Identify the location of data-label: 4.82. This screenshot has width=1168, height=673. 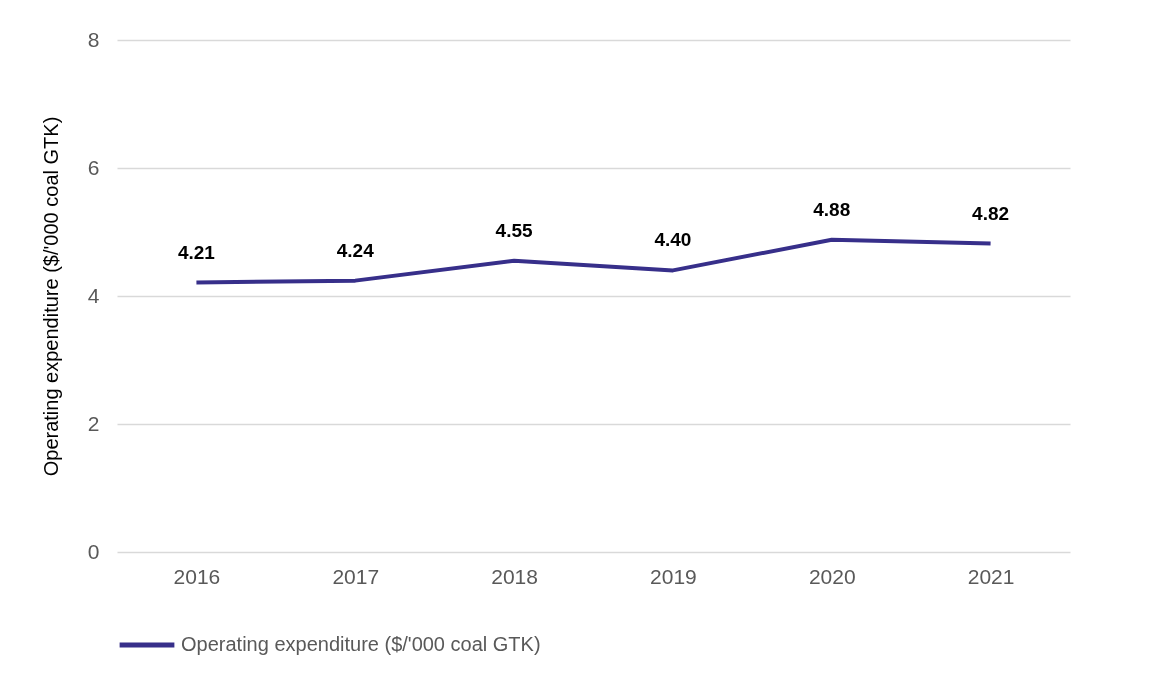
(991, 213).